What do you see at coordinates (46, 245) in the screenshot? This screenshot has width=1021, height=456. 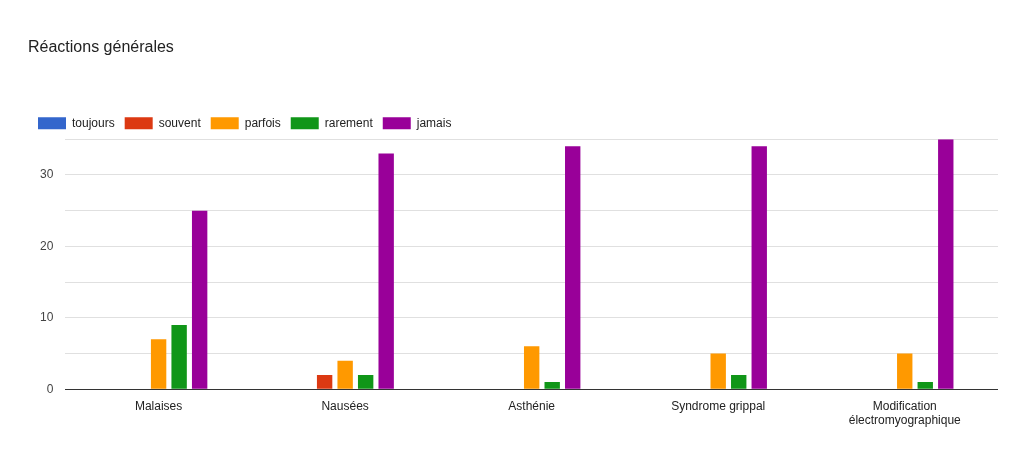 I see `y-tick-label: 20` at bounding box center [46, 245].